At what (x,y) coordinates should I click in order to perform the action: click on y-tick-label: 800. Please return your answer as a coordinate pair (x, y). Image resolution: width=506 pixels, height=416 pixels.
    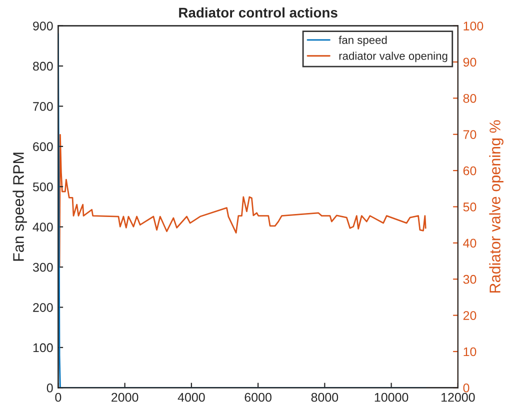
    Looking at the image, I should click on (43, 66).